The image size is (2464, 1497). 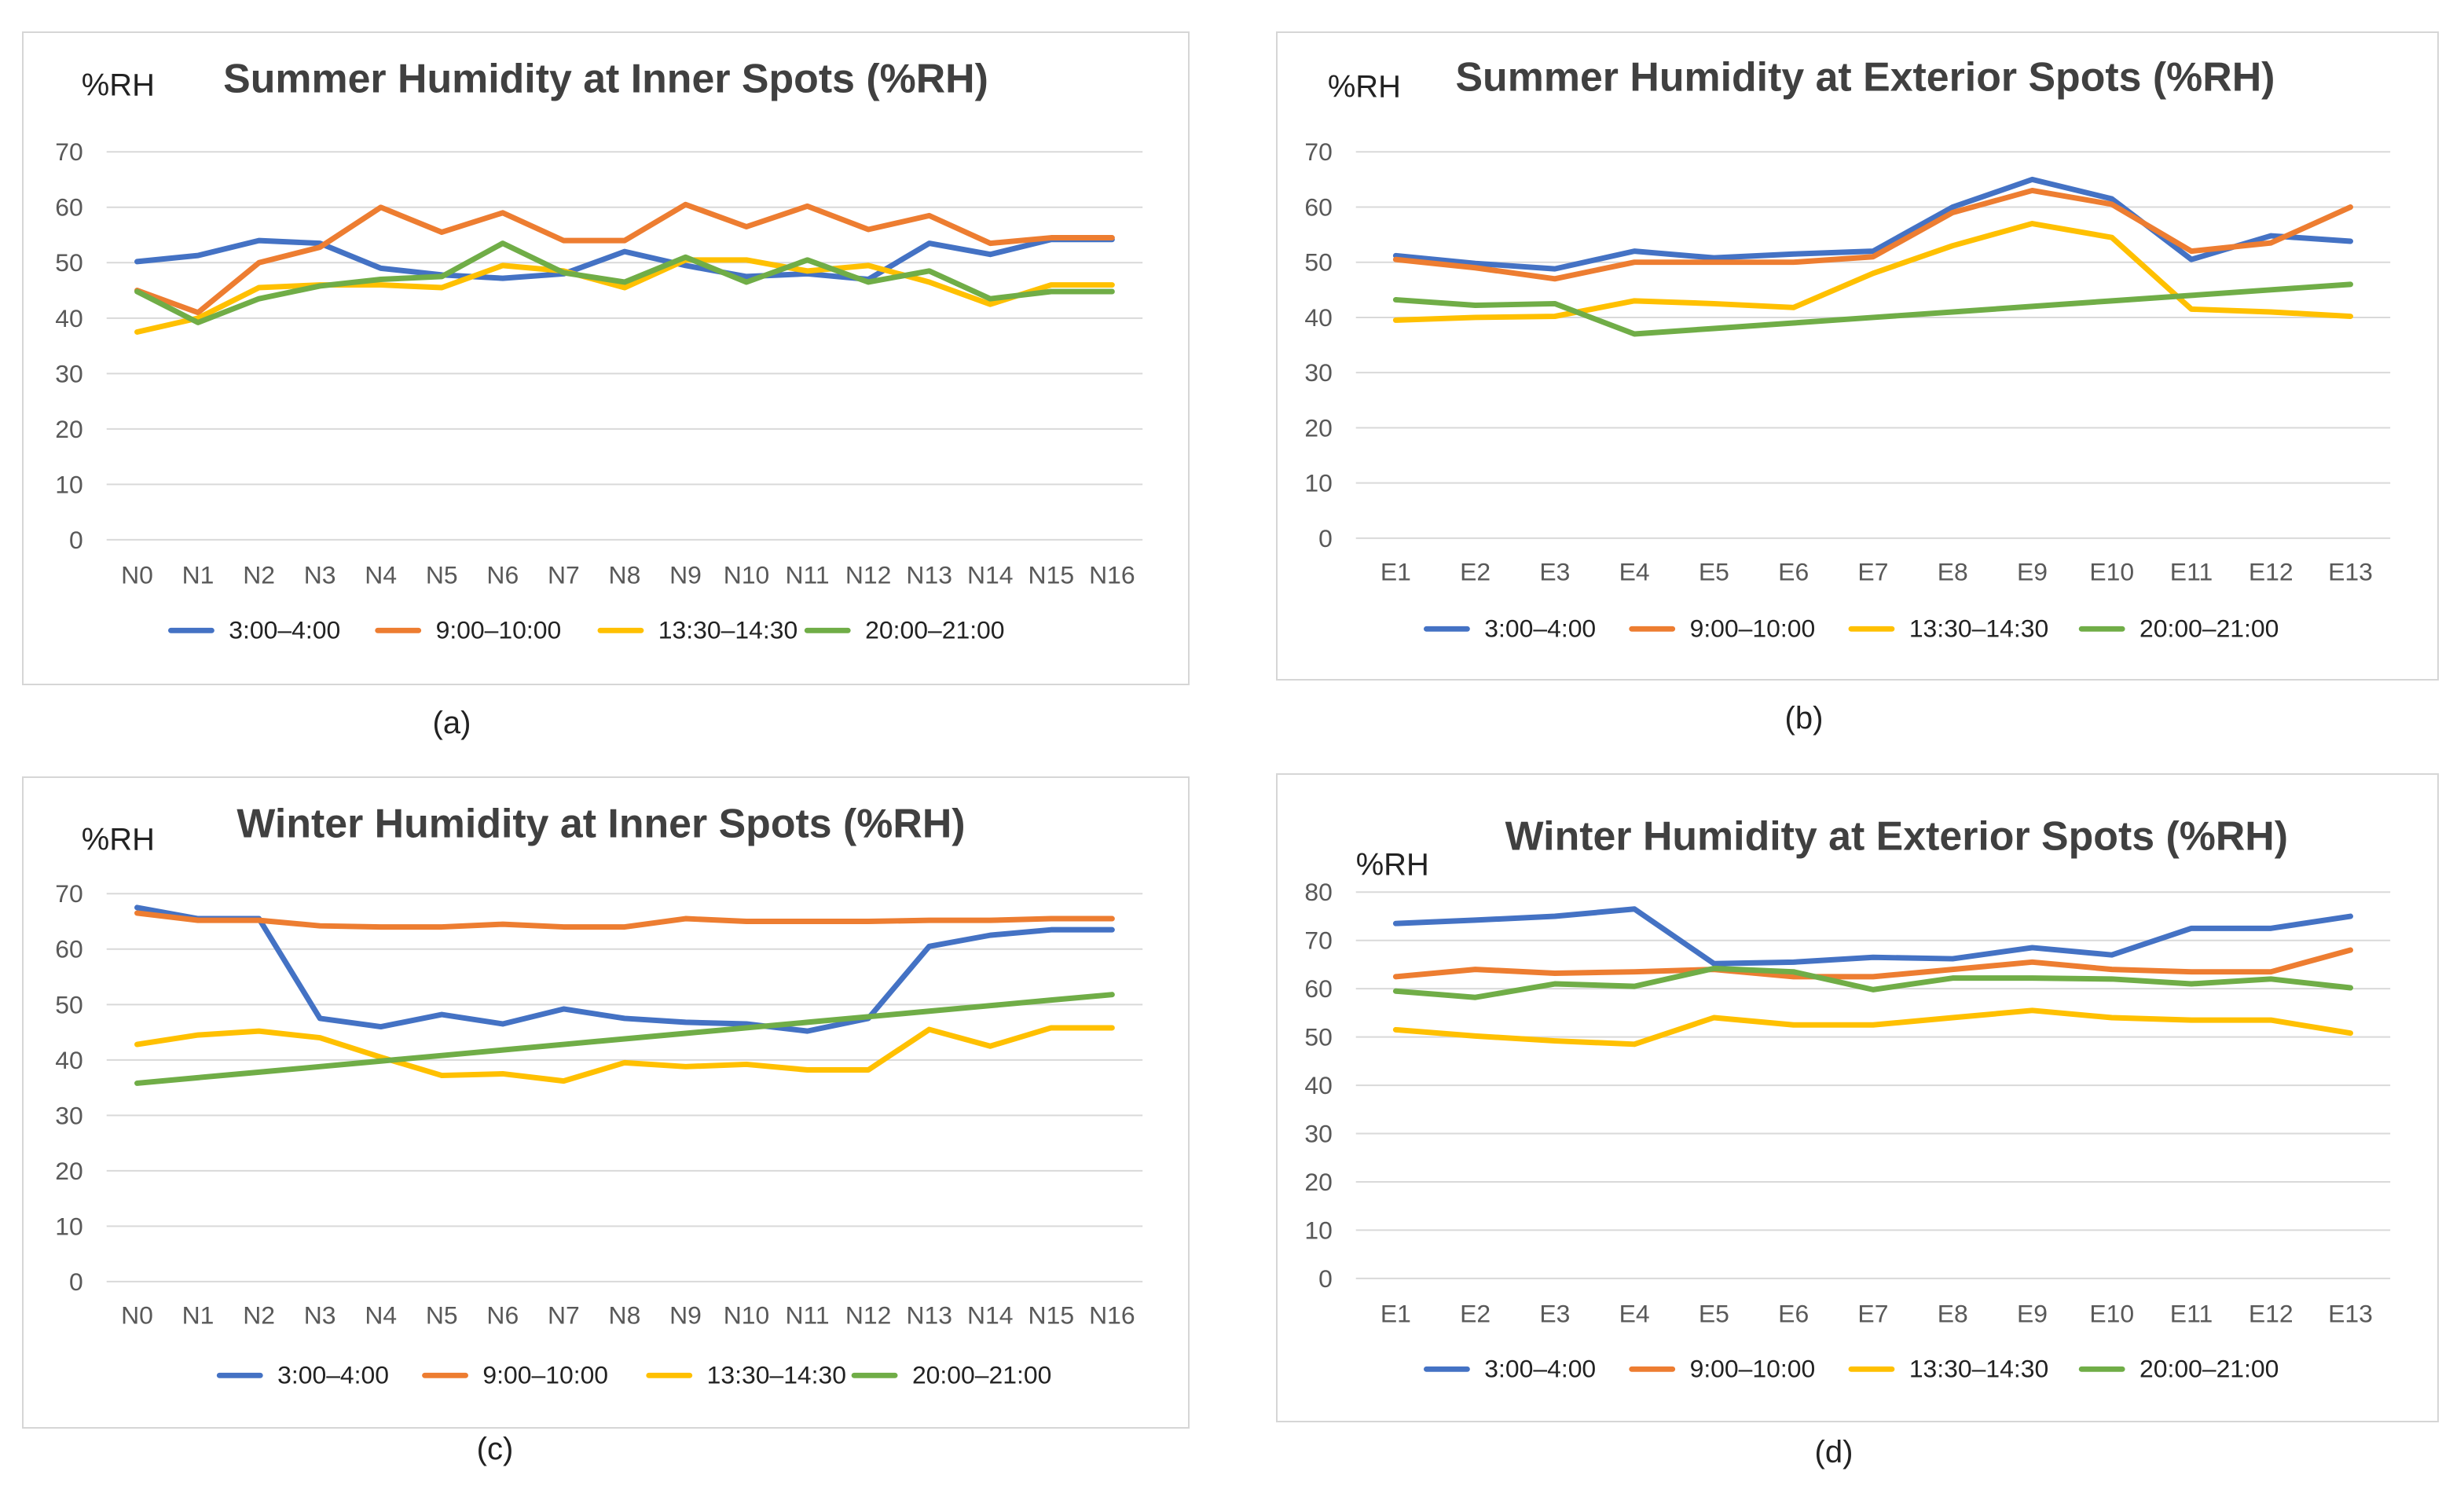 I want to click on x-tick-label: N3, so click(x=320, y=575).